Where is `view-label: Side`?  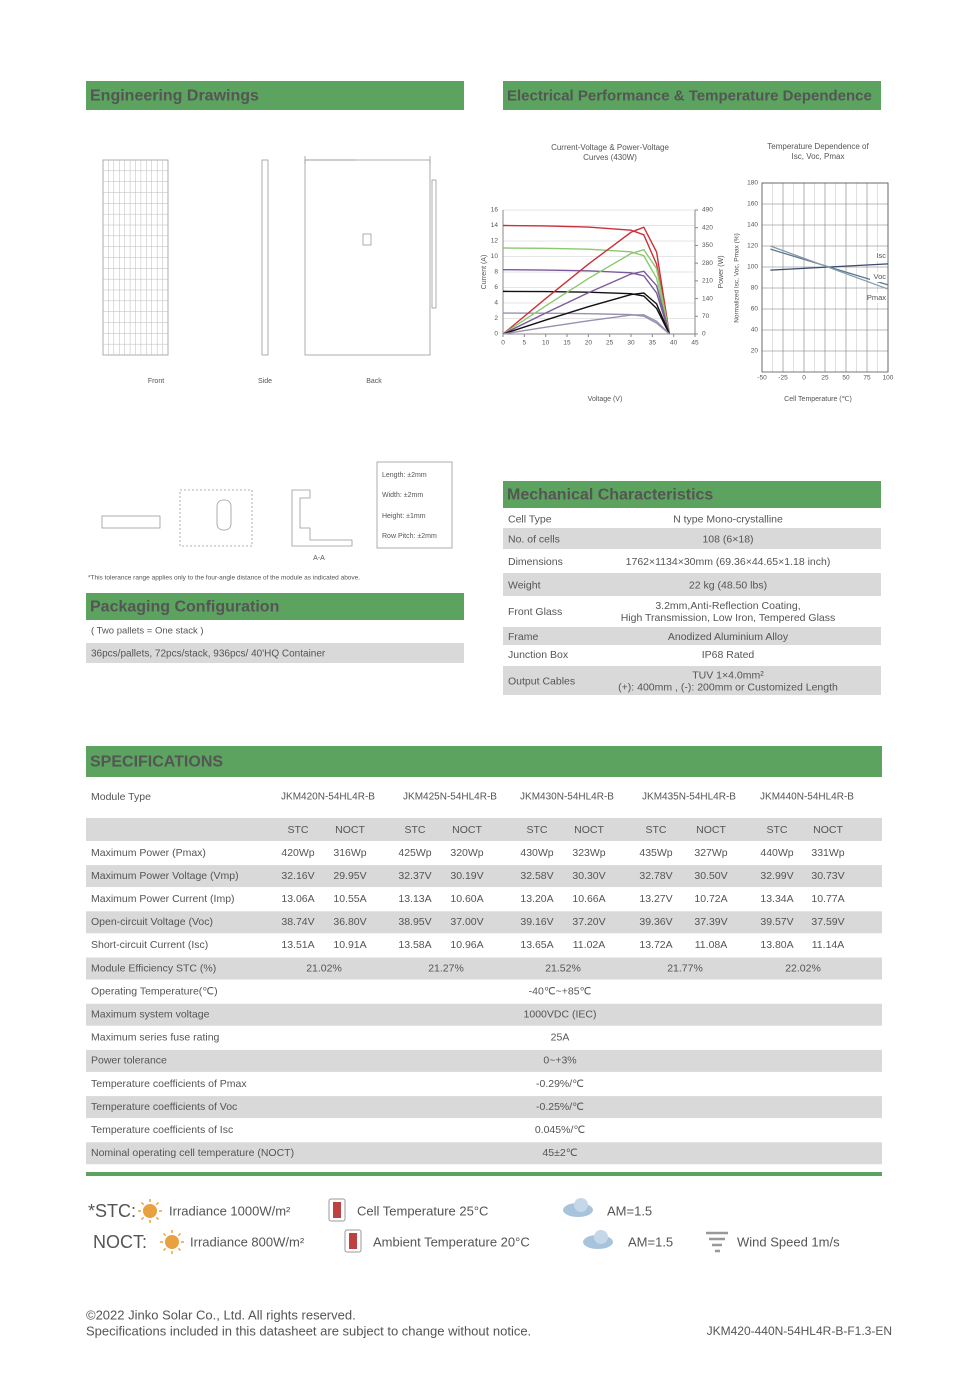 view-label: Side is located at coordinates (265, 381).